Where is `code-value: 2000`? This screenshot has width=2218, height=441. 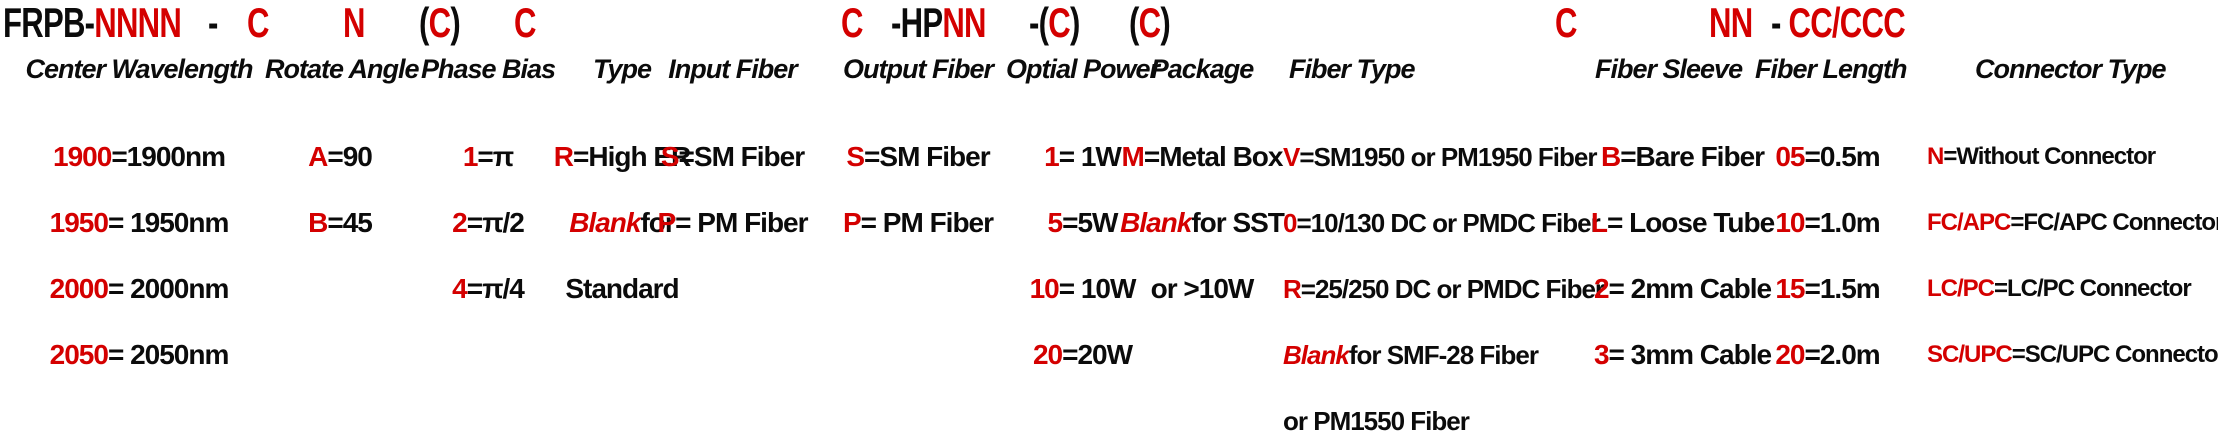 code-value: 2000 is located at coordinates (79, 288).